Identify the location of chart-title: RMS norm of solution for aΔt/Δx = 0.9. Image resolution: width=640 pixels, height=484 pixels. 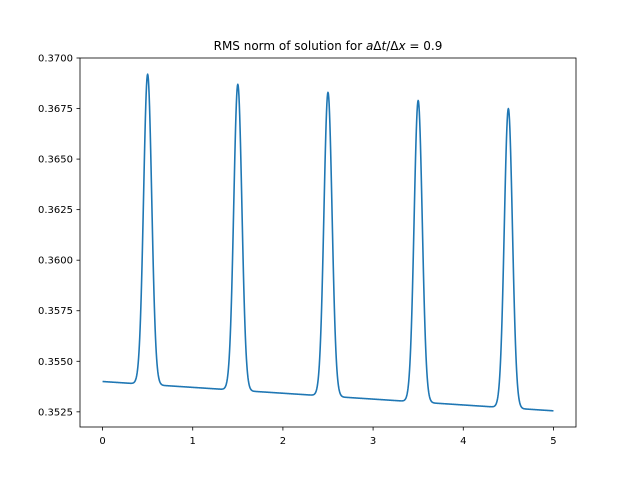
(328, 46).